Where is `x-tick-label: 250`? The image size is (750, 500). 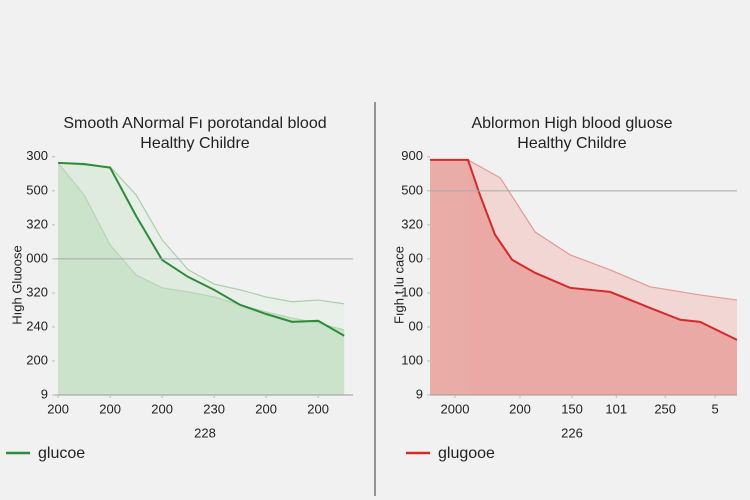
x-tick-label: 250 is located at coordinates (665, 408).